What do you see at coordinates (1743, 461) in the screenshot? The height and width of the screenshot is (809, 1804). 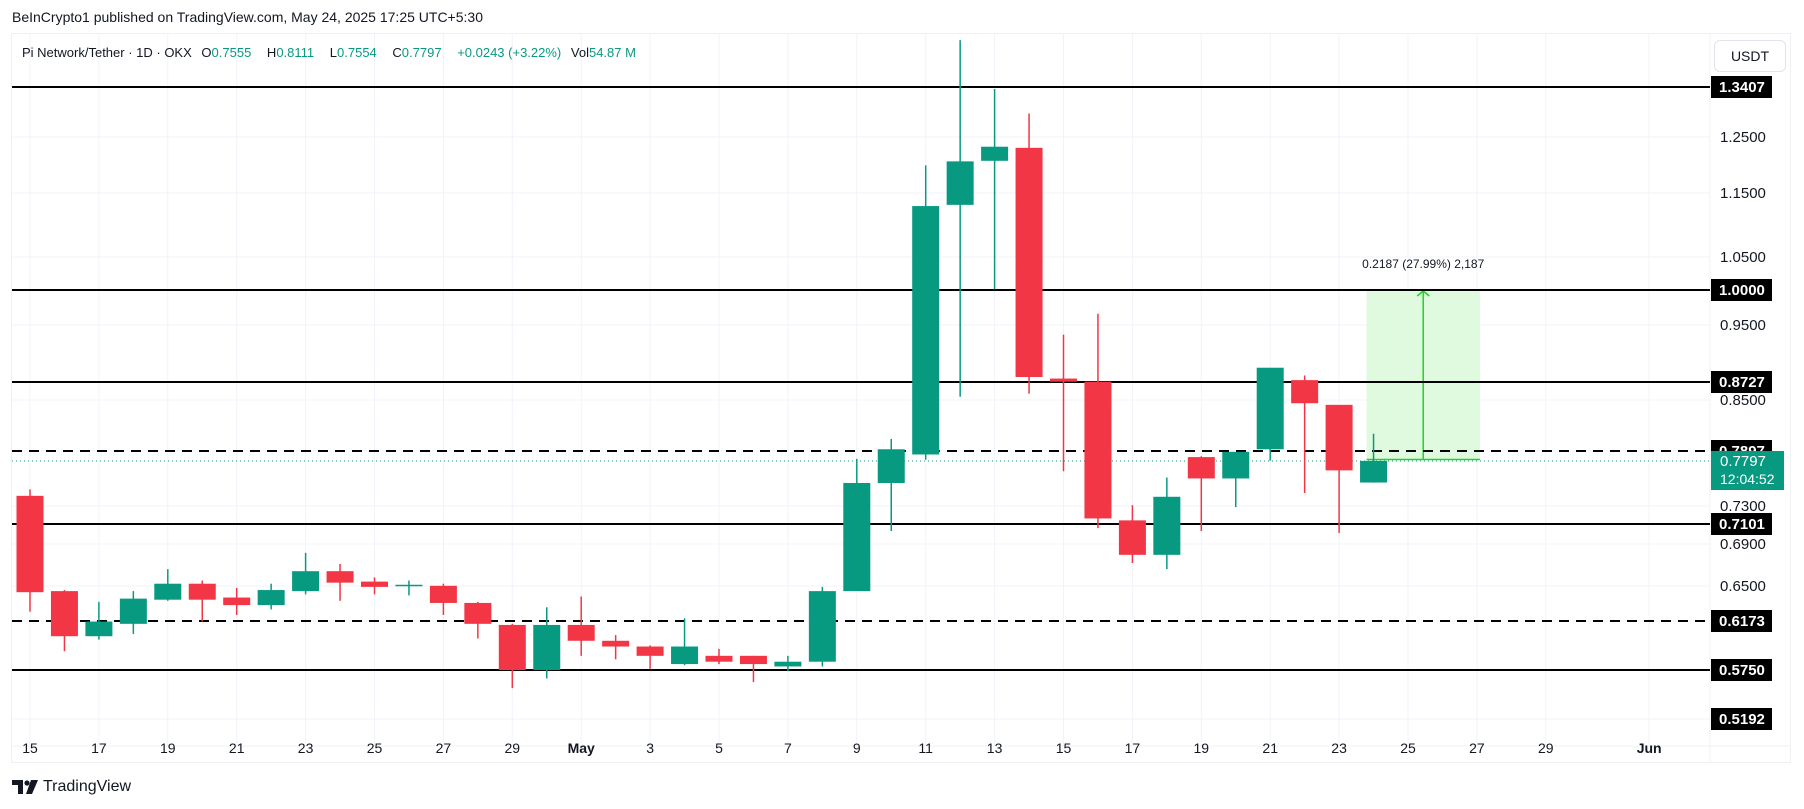 I see `current-price-label: 0.7797` at bounding box center [1743, 461].